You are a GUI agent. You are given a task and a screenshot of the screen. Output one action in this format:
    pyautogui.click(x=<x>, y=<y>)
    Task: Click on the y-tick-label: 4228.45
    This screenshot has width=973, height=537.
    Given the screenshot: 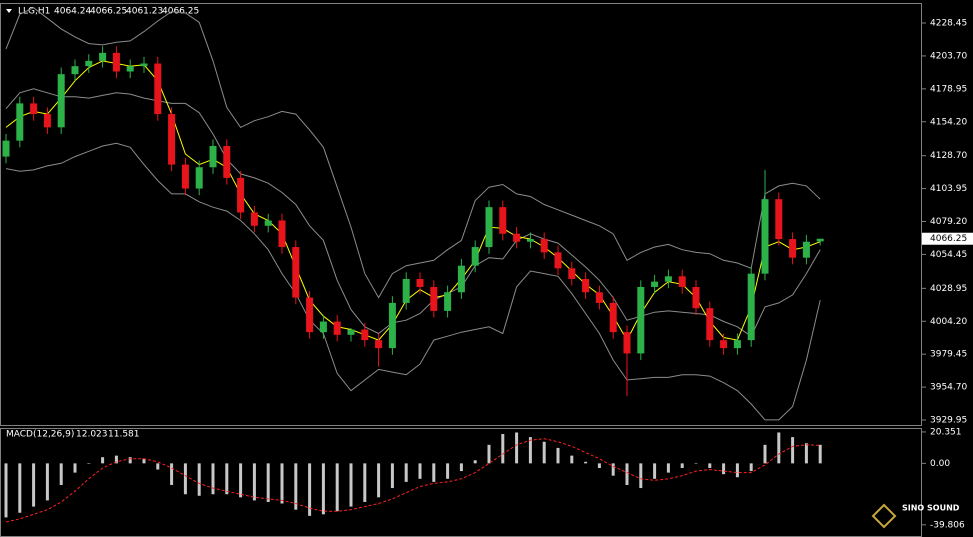 What is the action you would take?
    pyautogui.click(x=948, y=24)
    